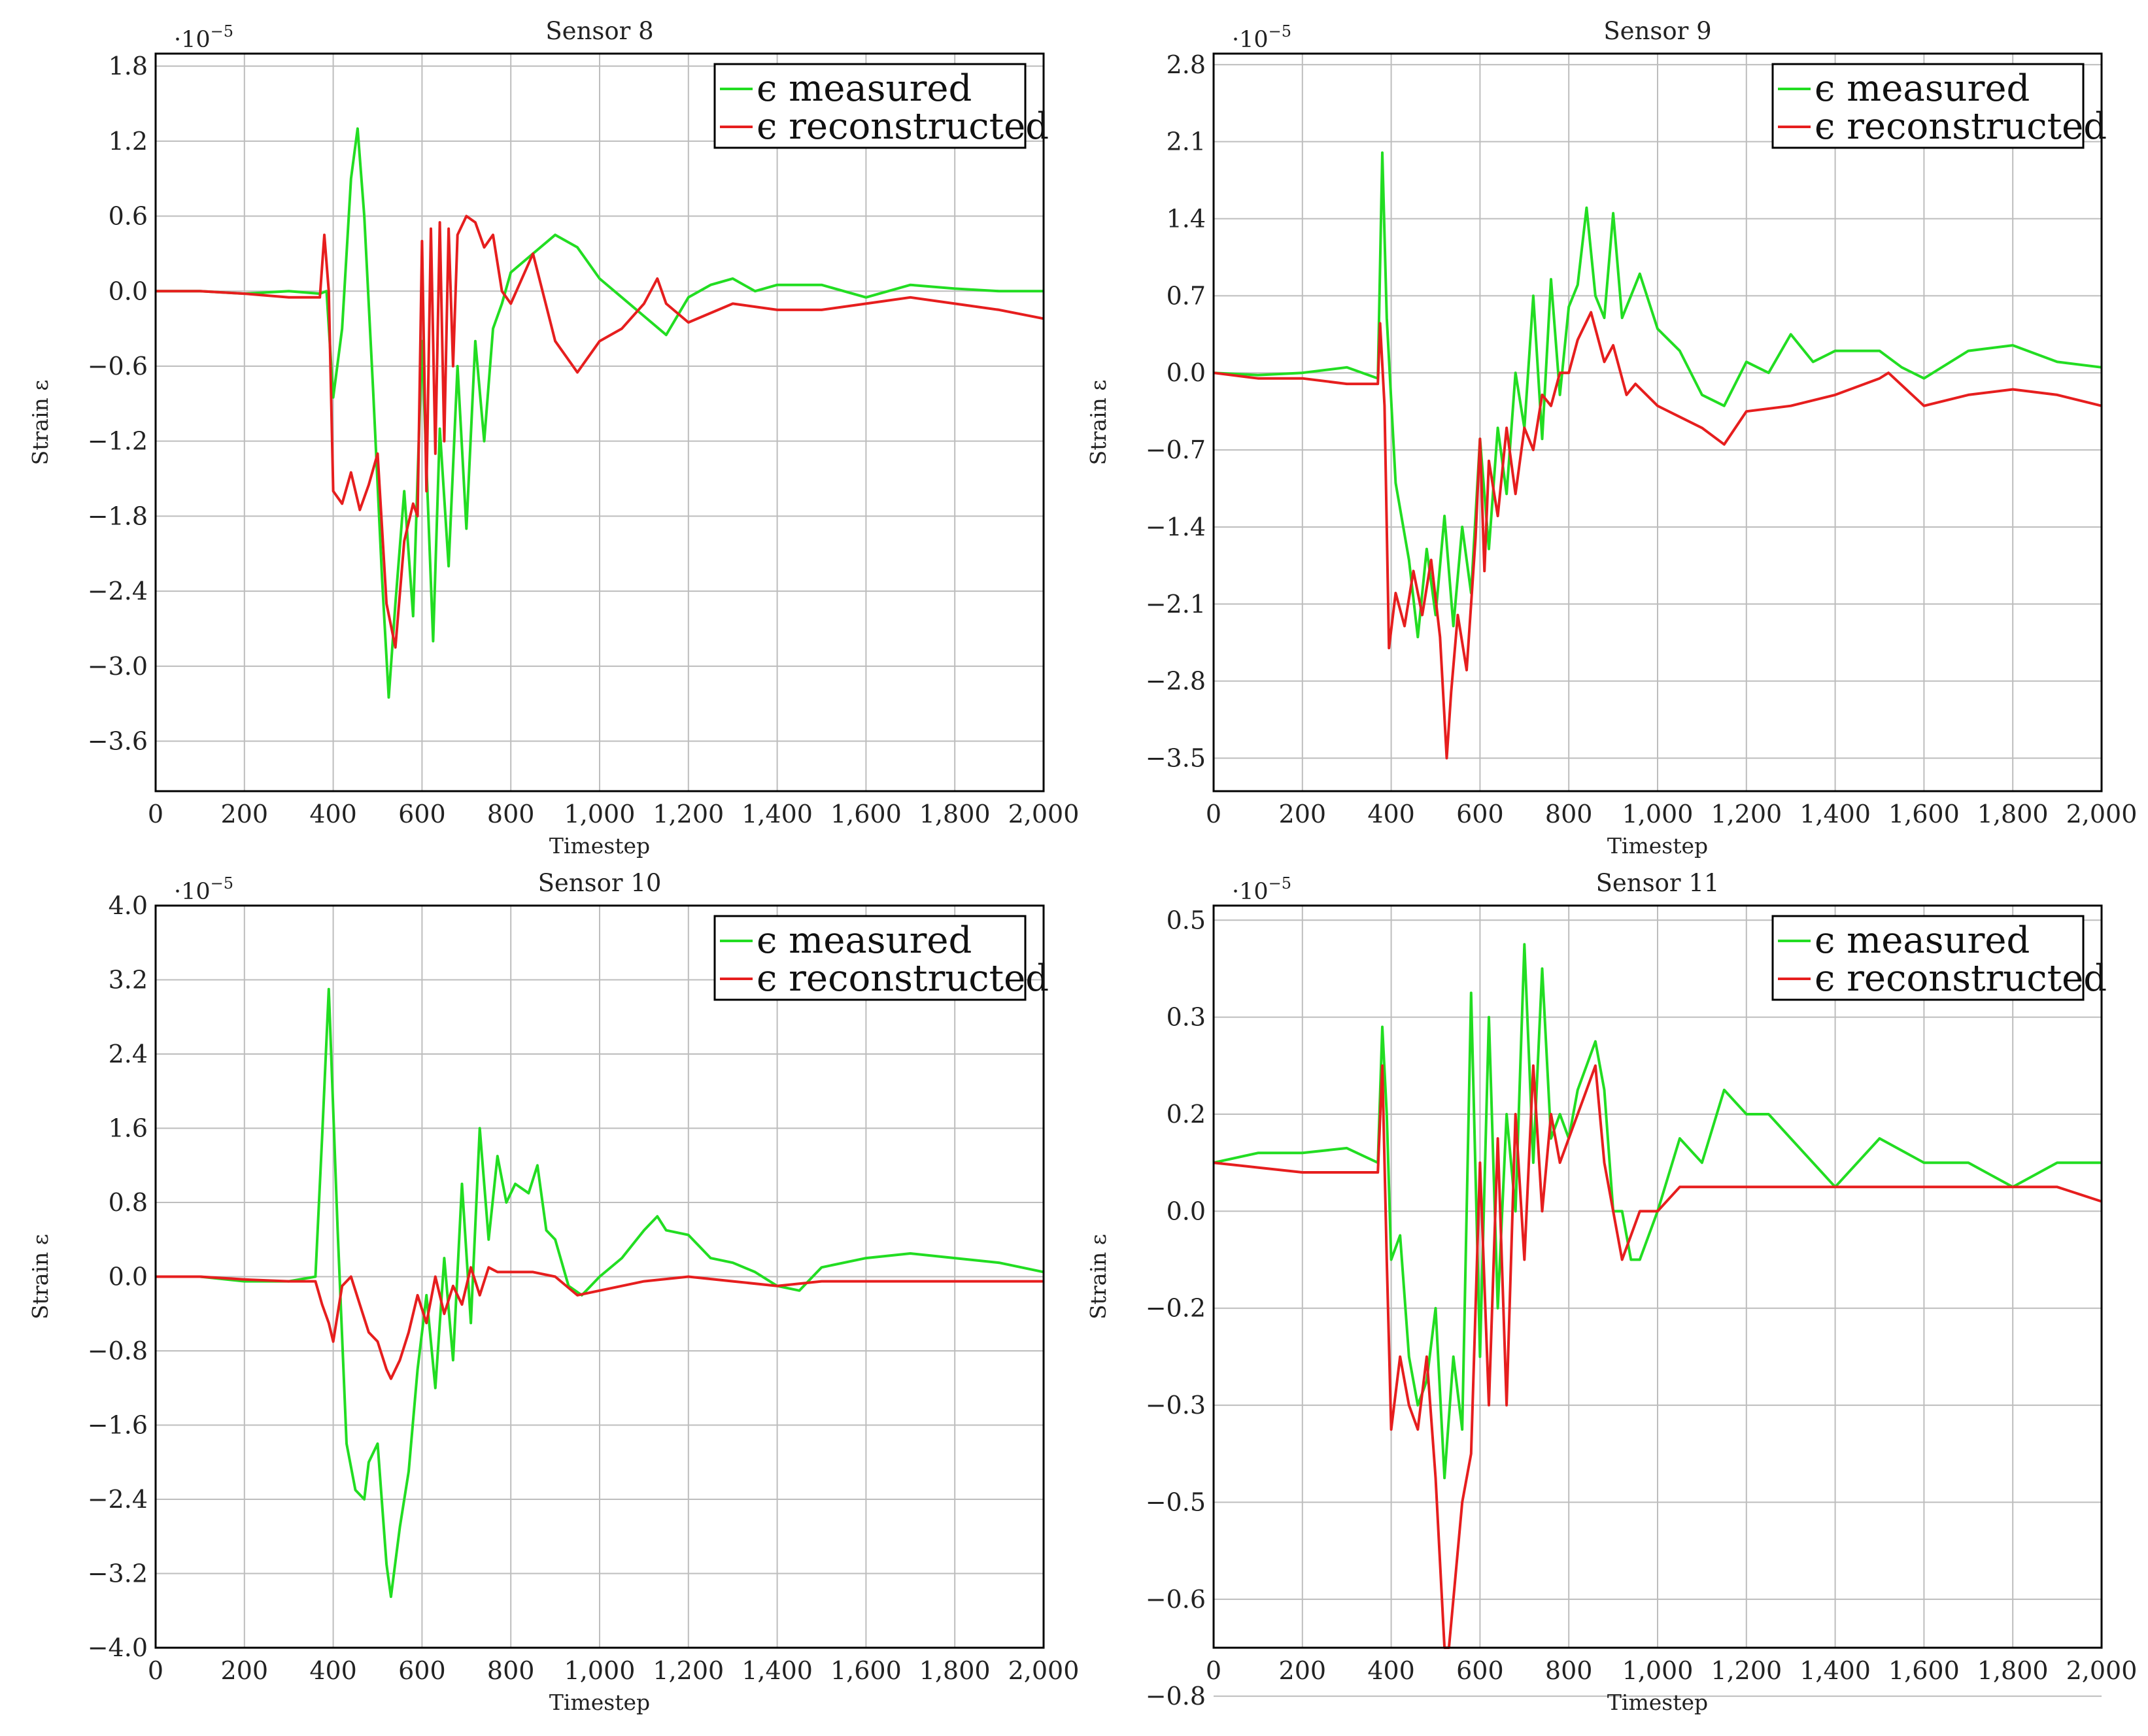  Describe the element at coordinates (118, 1426) in the screenshot. I see `y-tick-label: −1.6` at that location.